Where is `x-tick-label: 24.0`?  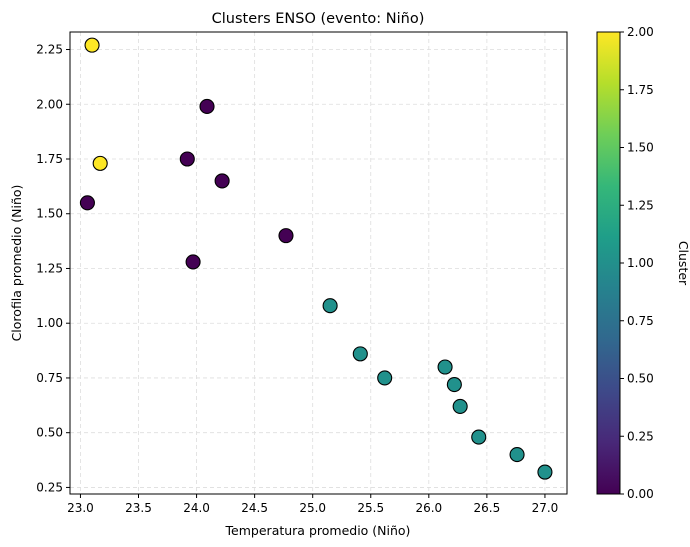 x-tick-label: 24.0 is located at coordinates (196, 508).